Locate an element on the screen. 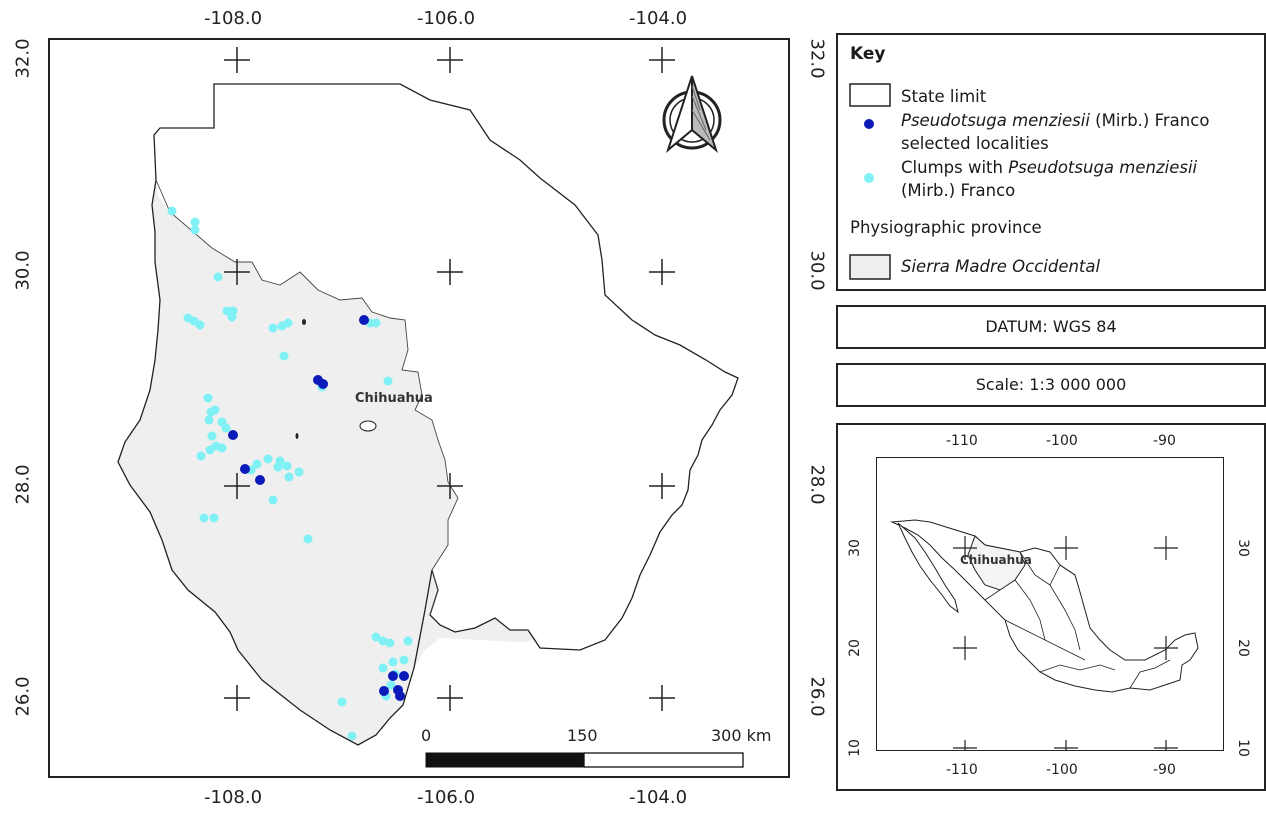  legend-selected-species: Pseudotsuga menziesii is located at coordinates (995, 120).